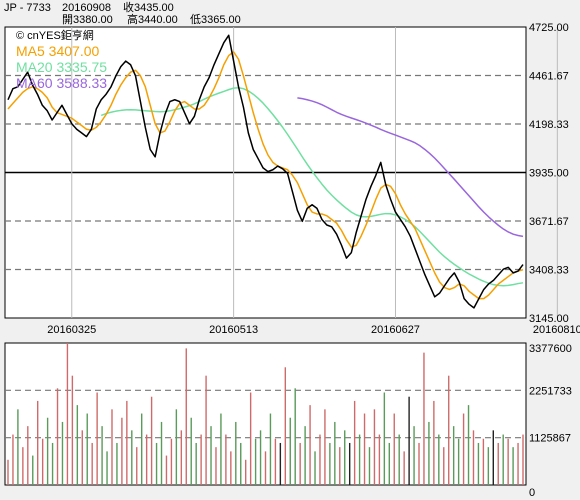  Describe the element at coordinates (313, 330) in the screenshot. I see `date-axis: 20160325 20160513 20160627 20160810` at that location.